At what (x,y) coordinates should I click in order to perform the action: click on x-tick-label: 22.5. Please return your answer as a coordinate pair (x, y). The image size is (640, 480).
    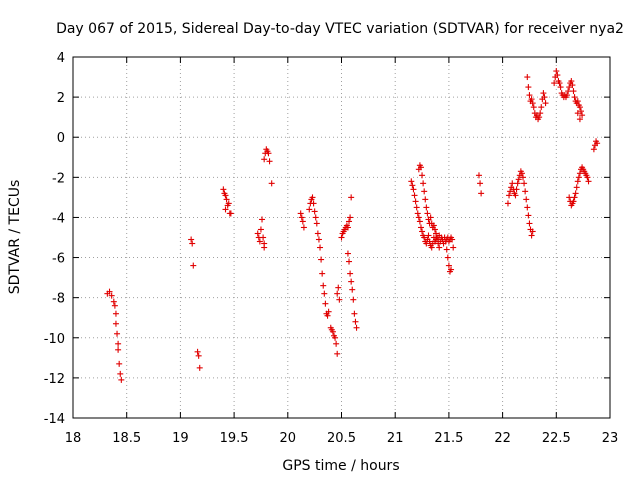
    Looking at the image, I should click on (556, 438).